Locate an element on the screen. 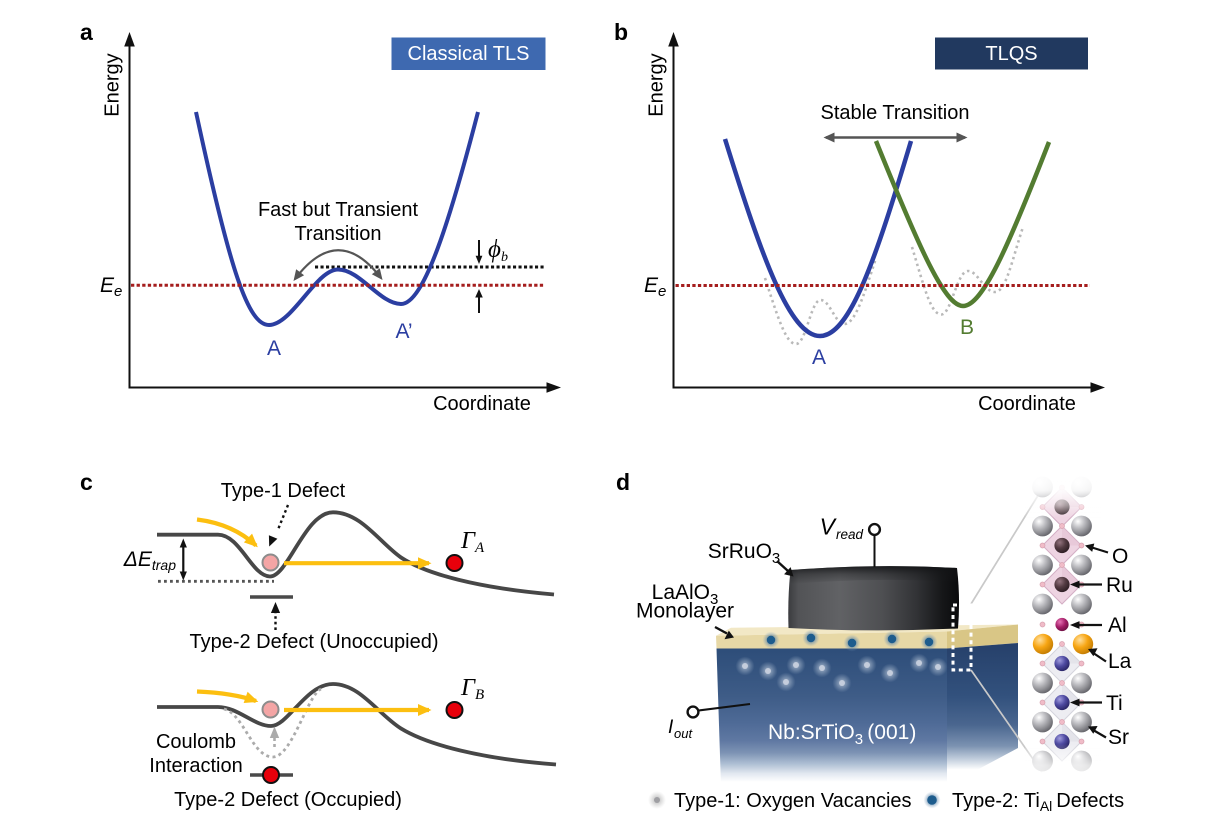 This screenshot has height=815, width=1218. svg-text: out is located at coordinates (683, 733).